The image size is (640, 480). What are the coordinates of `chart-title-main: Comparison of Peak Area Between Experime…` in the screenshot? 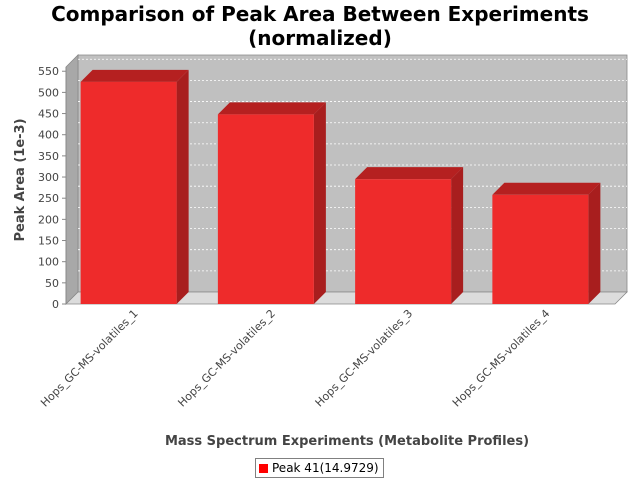 It's located at (320, 14).